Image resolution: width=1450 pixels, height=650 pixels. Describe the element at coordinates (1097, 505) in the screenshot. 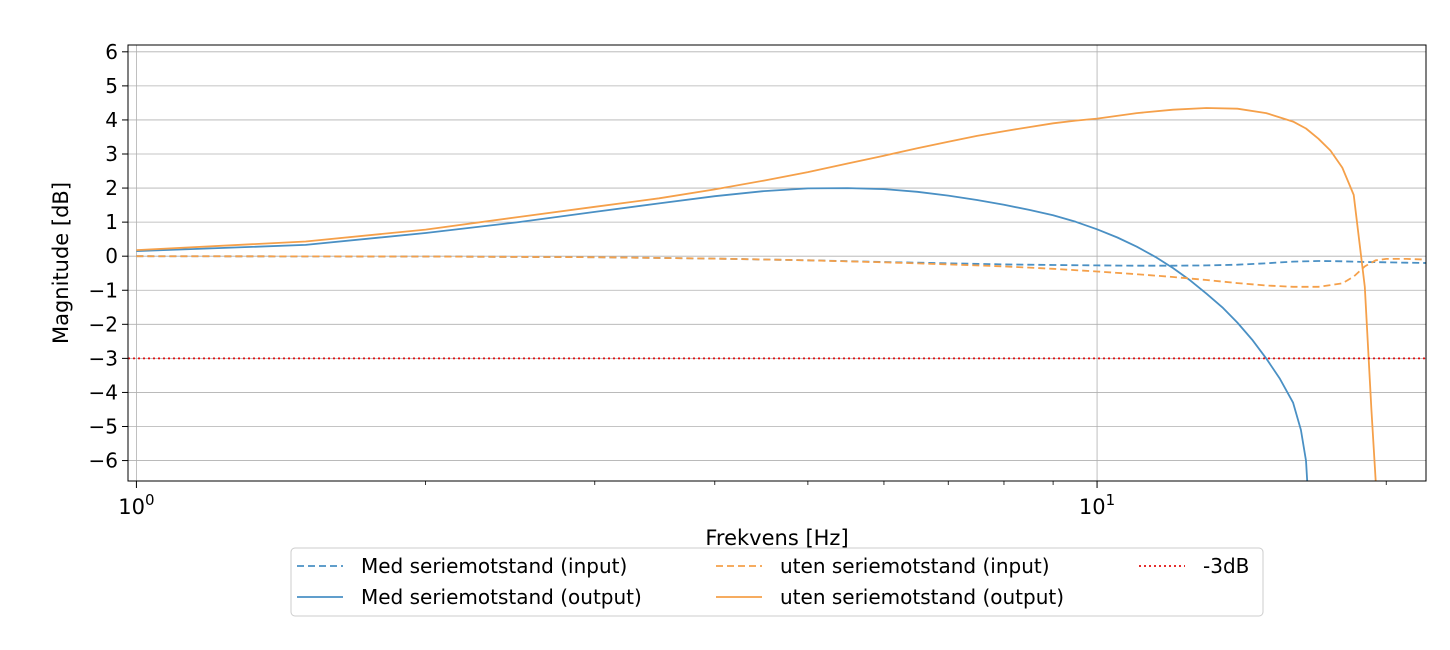

I see `x-tick-label: 10¹` at that location.